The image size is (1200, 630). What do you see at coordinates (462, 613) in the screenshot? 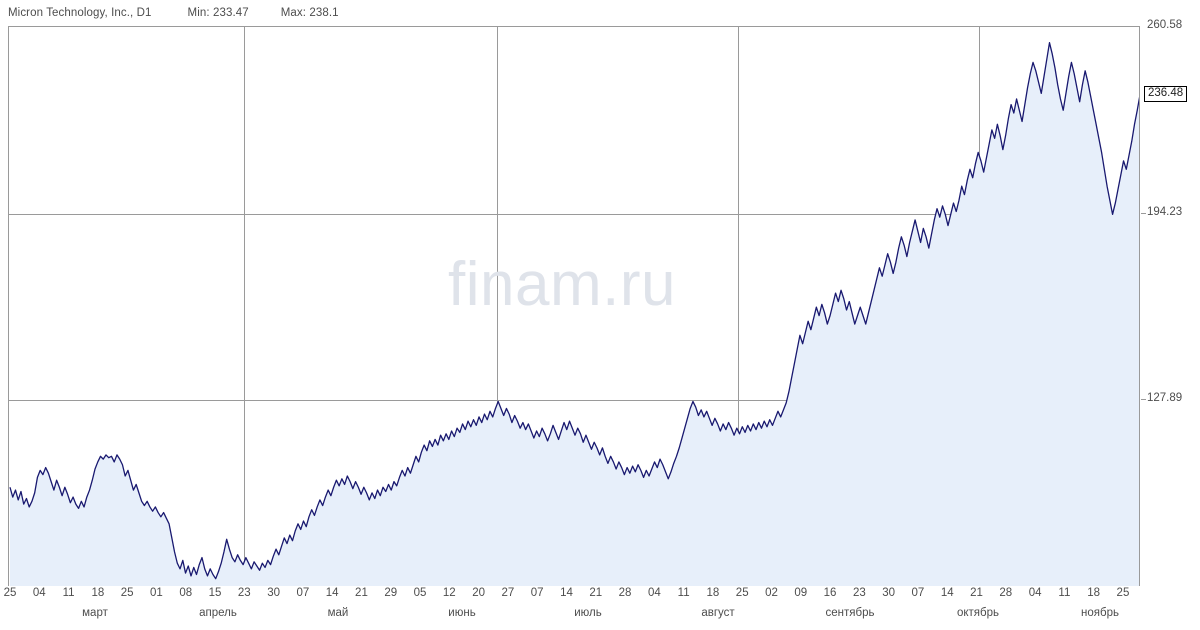
I see `date-axis-month: июнь` at bounding box center [462, 613].